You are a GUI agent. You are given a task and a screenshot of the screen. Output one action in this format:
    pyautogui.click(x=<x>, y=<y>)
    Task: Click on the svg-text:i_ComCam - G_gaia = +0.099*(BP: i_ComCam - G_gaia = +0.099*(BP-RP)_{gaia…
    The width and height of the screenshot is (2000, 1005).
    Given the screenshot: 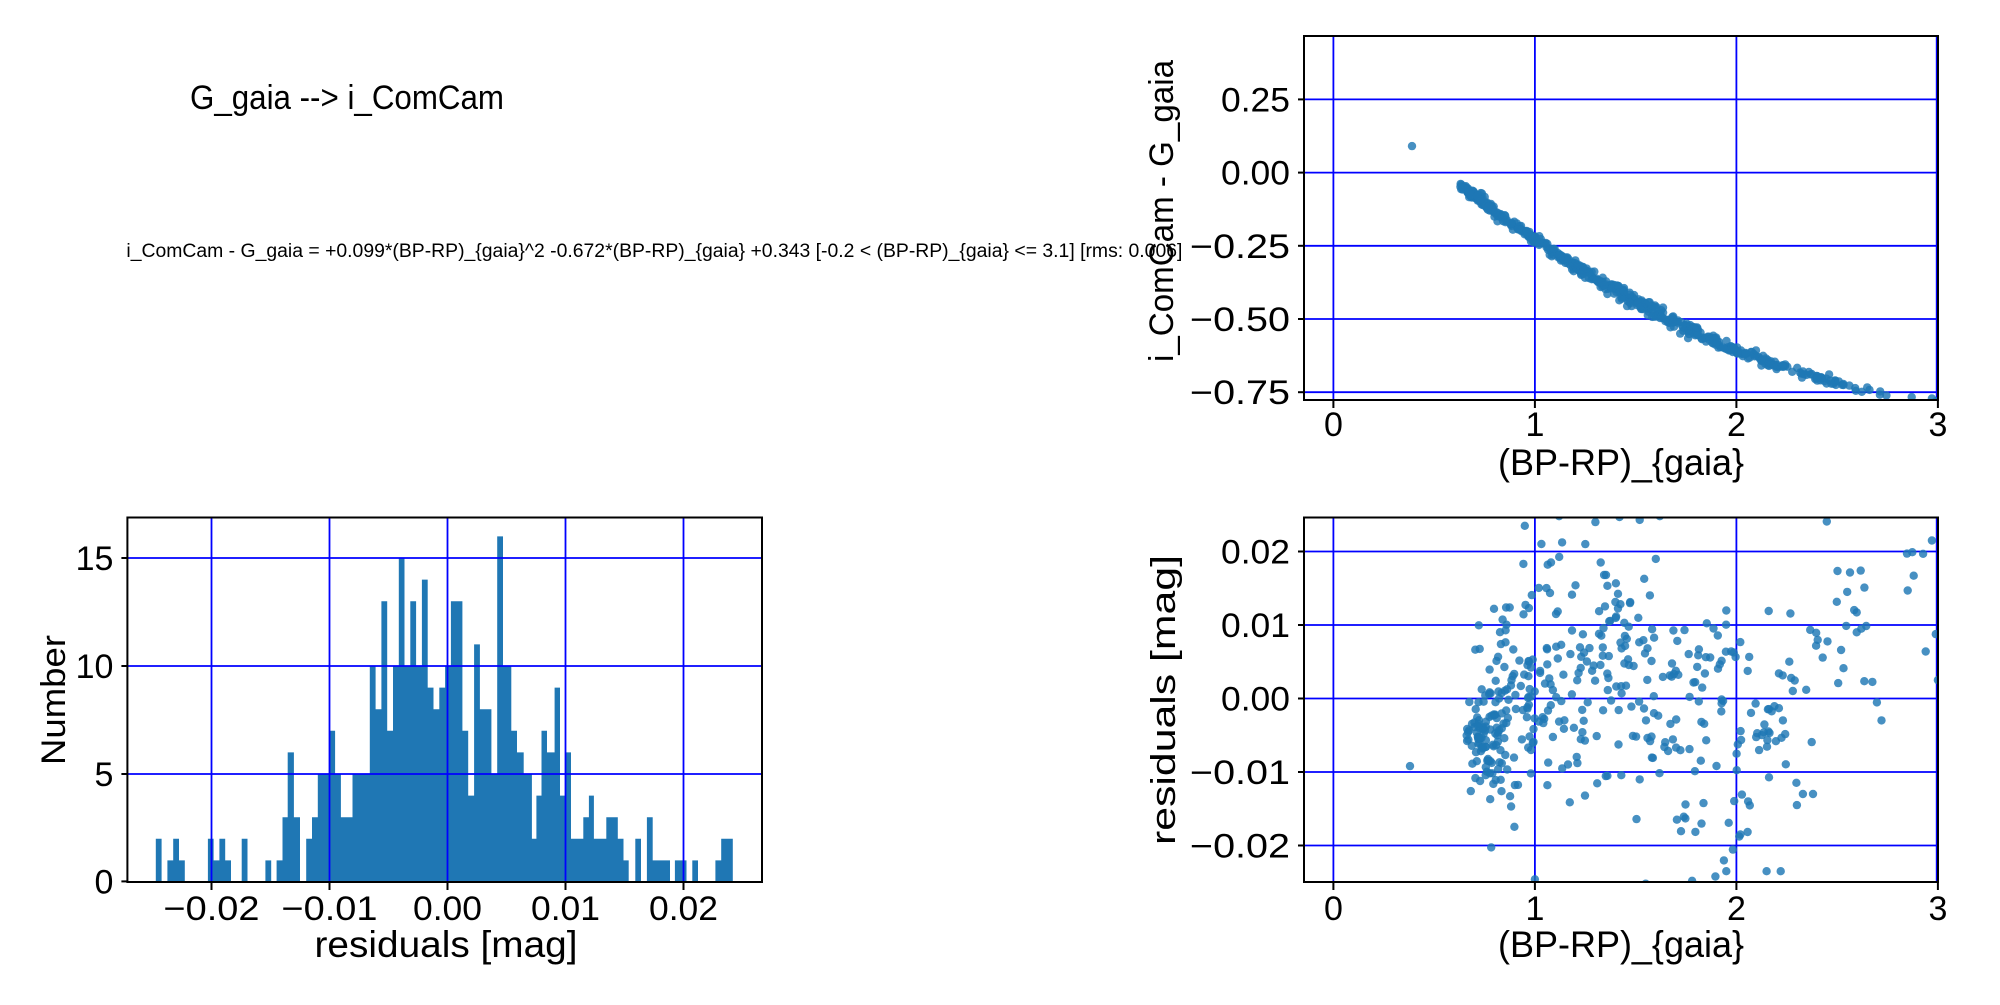 What is the action you would take?
    pyautogui.click(x=654, y=251)
    